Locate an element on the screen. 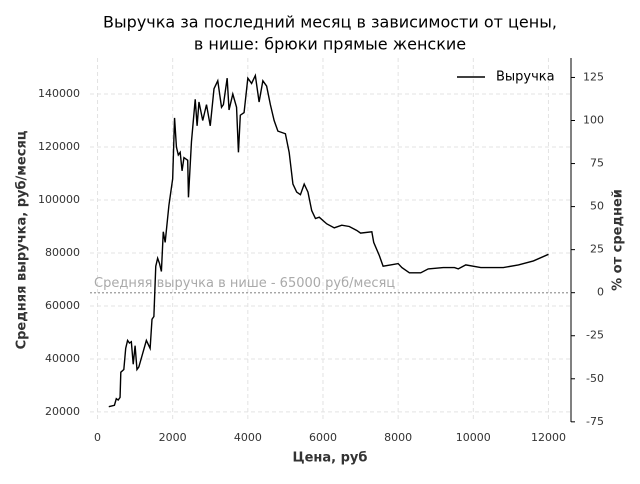  y2-tick-label: 25 is located at coordinates (597, 249).